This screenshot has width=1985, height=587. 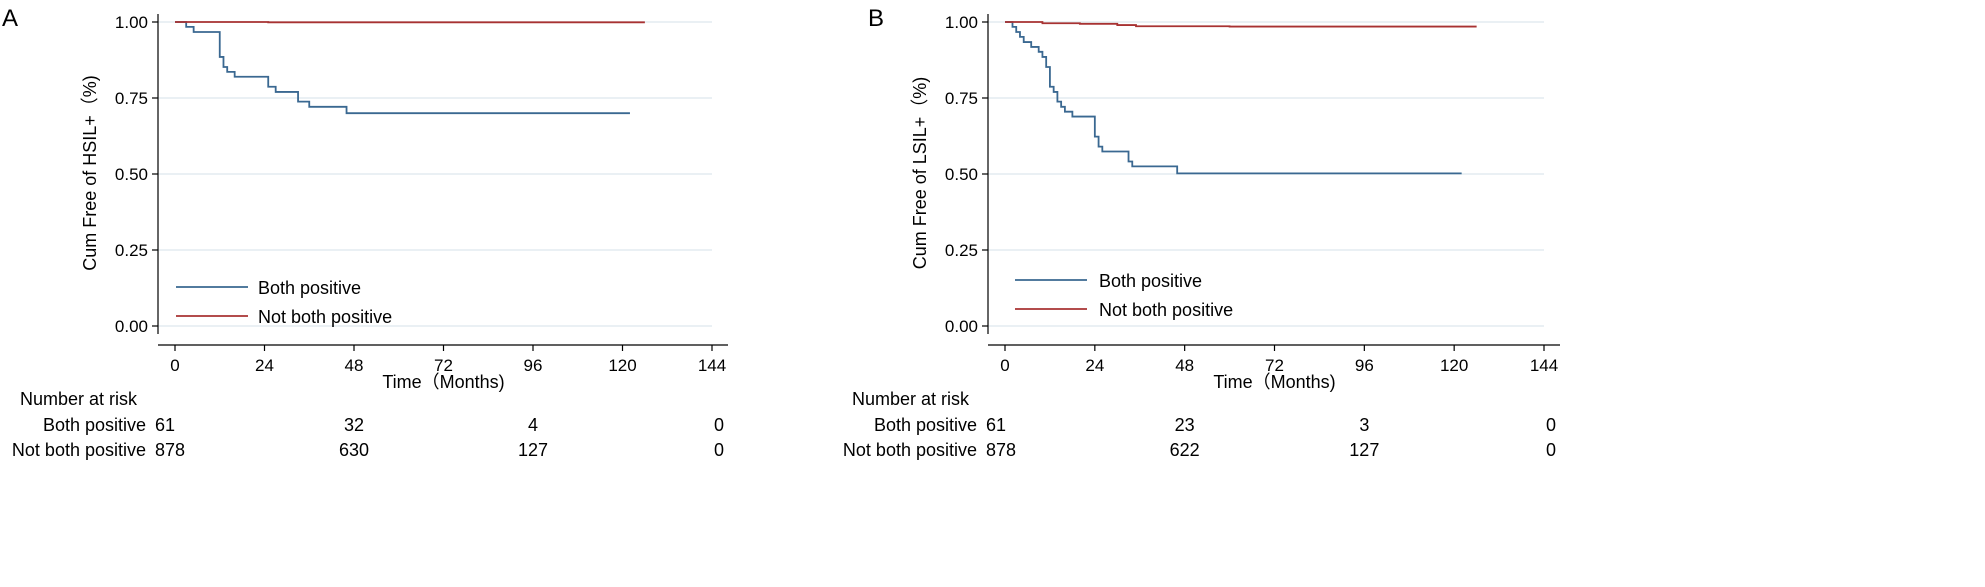 What do you see at coordinates (354, 425) in the screenshot?
I see `risk-value: 32` at bounding box center [354, 425].